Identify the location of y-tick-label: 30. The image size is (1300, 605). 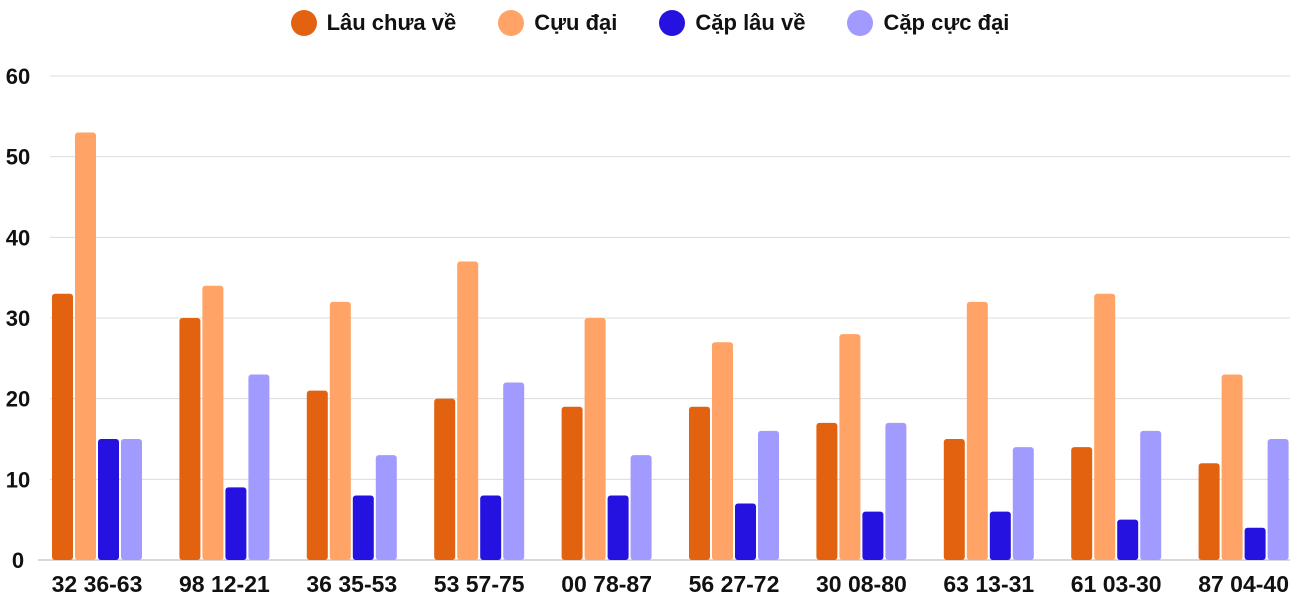
(18, 318).